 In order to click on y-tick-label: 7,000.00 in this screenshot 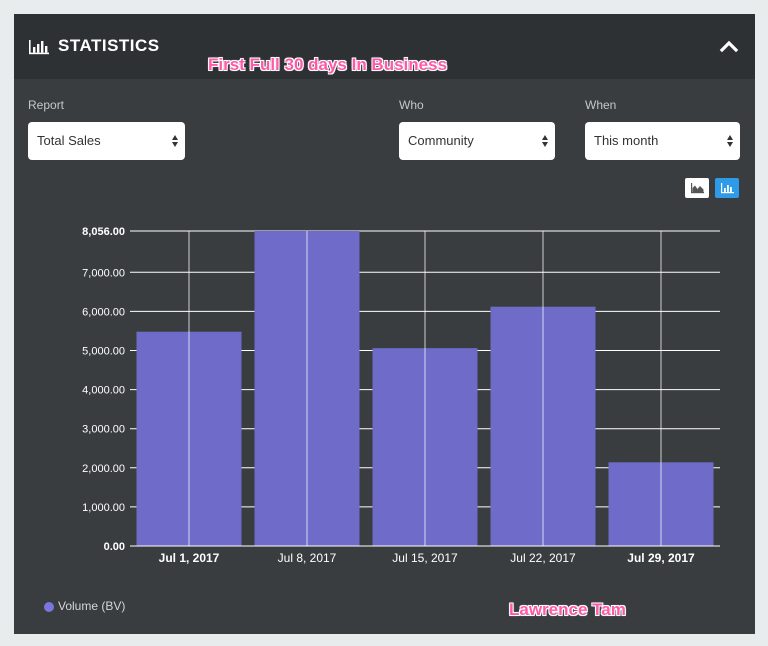, I will do `click(103, 273)`.